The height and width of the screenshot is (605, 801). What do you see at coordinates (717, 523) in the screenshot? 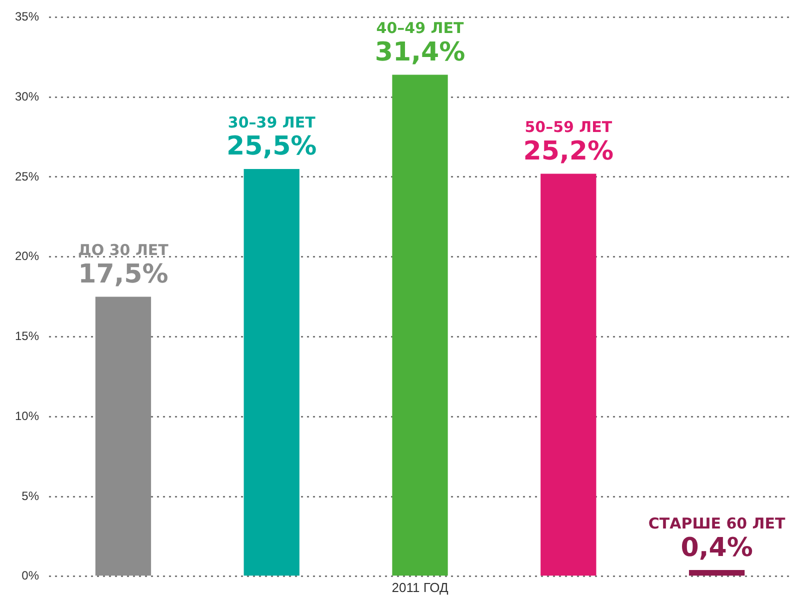
I see `x-tick-label: СТАРШЕ 60 ЛЕТ` at bounding box center [717, 523].